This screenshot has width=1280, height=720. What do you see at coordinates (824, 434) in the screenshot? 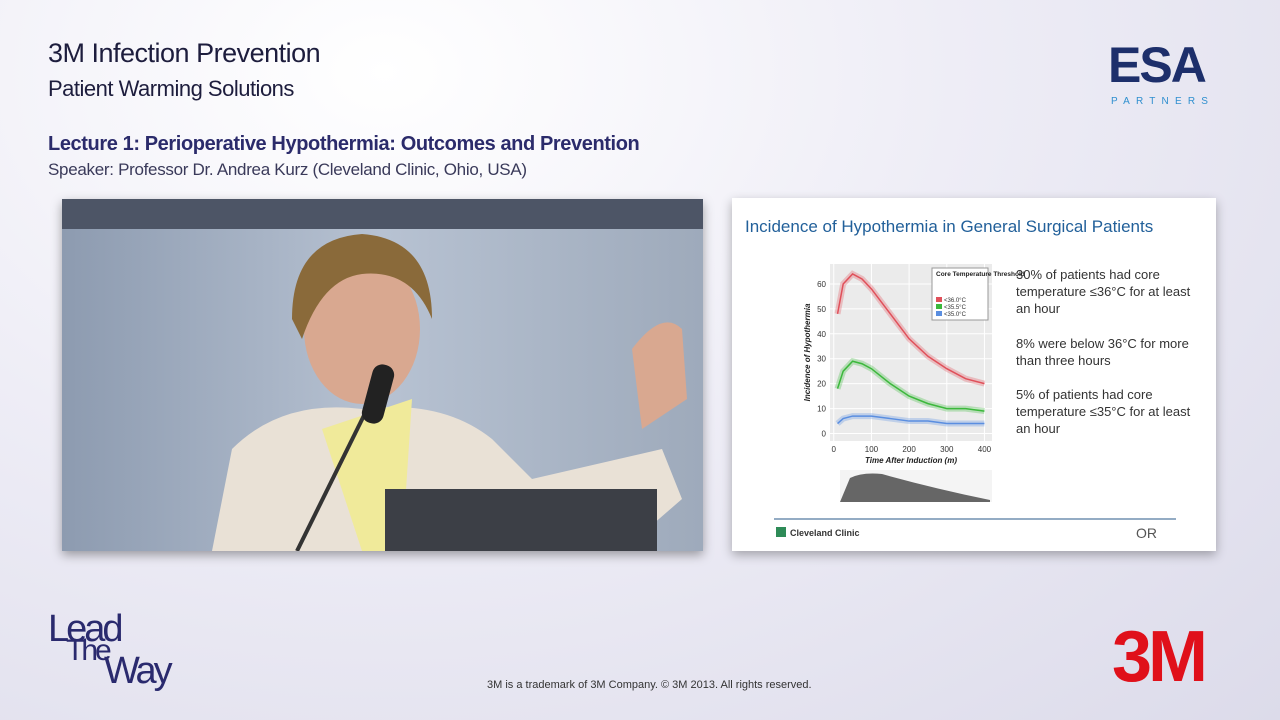
I see `y-tick-label: 0` at bounding box center [824, 434].